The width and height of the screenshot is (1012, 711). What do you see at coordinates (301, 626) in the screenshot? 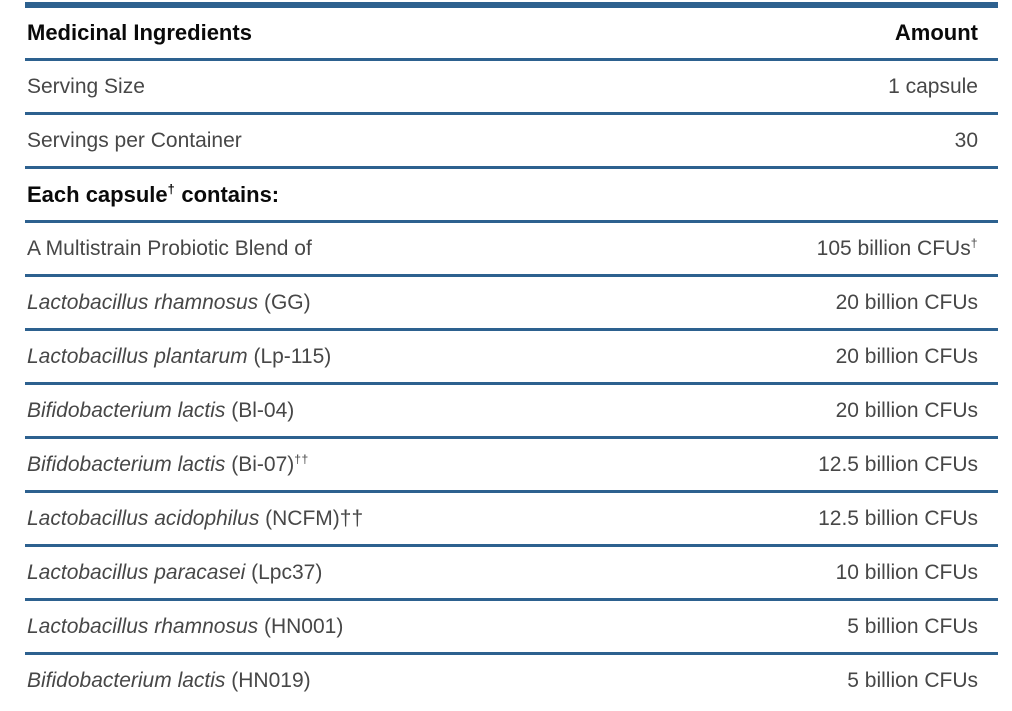
I see `strain-code: (HN001)` at bounding box center [301, 626].